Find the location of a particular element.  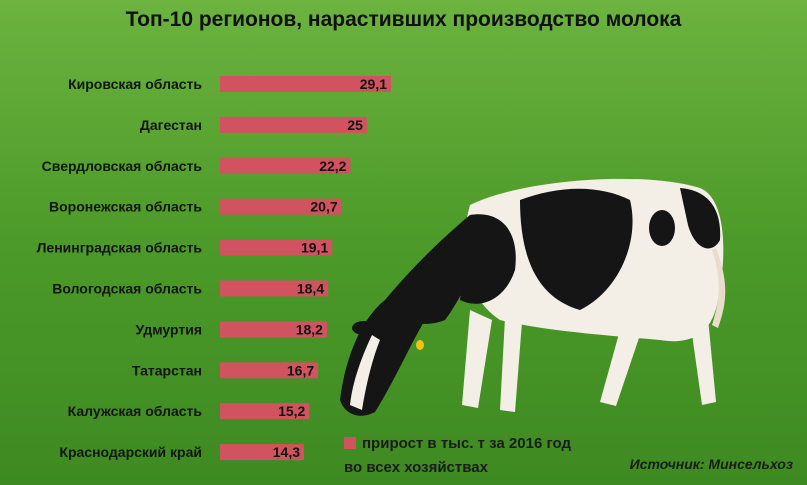

category-label: Воронежская область is located at coordinates (125, 207).